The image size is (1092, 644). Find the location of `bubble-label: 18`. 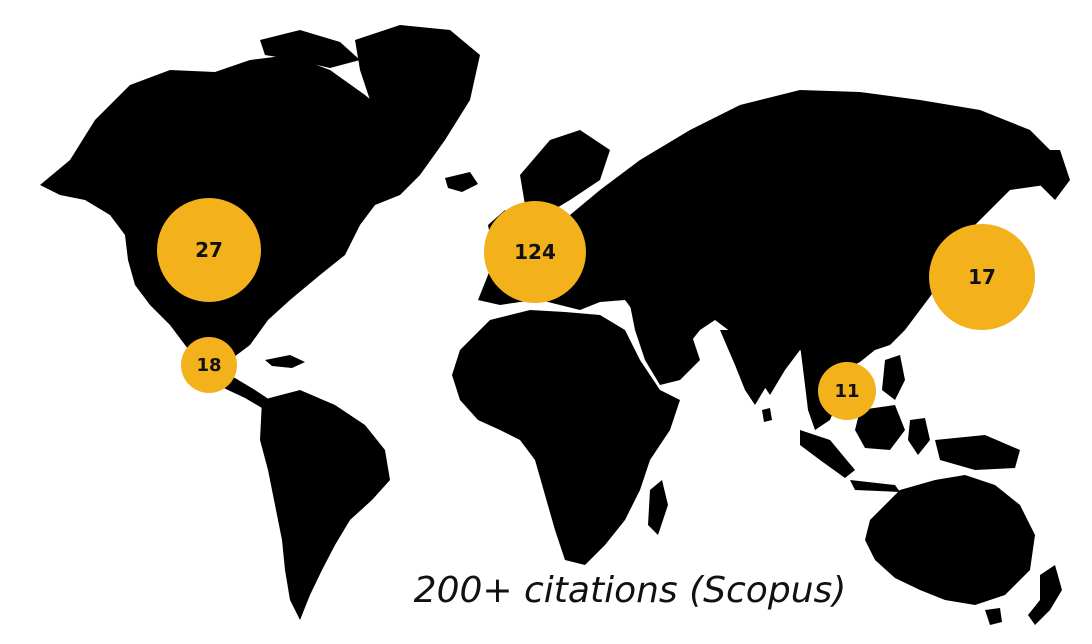

bubble-label: 18 is located at coordinates (209, 365).